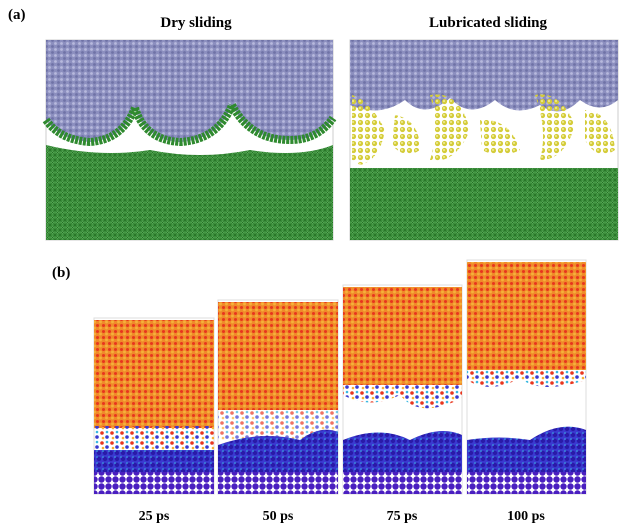 This screenshot has width=627, height=525. I want to click on time-label: 25 ps, so click(154, 516).